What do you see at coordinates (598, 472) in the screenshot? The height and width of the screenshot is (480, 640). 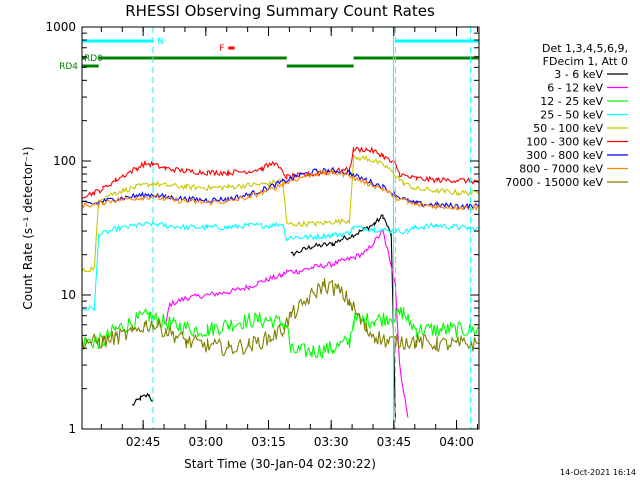 I see `footer-timestamp: 14-Oct-2021 16:14` at bounding box center [598, 472].